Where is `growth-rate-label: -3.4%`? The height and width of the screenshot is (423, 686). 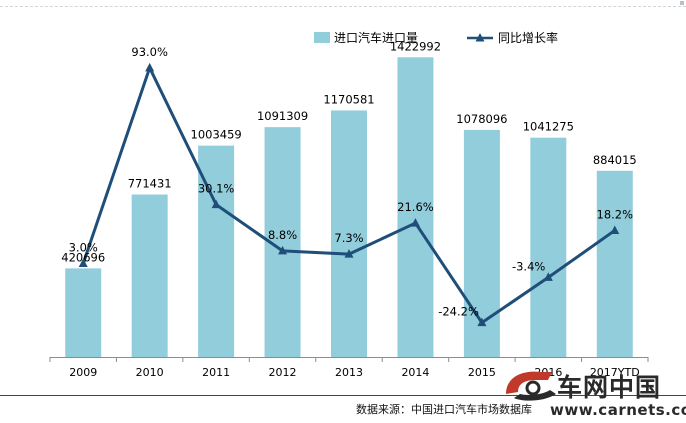
growth-rate-label: -3.4% is located at coordinates (528, 266).